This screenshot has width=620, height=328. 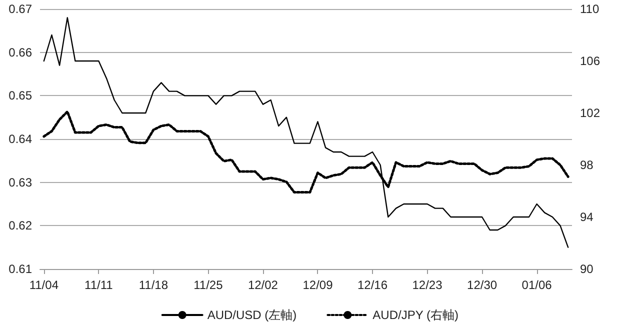 I want to click on x-tick-label: 11/25, so click(x=209, y=285).